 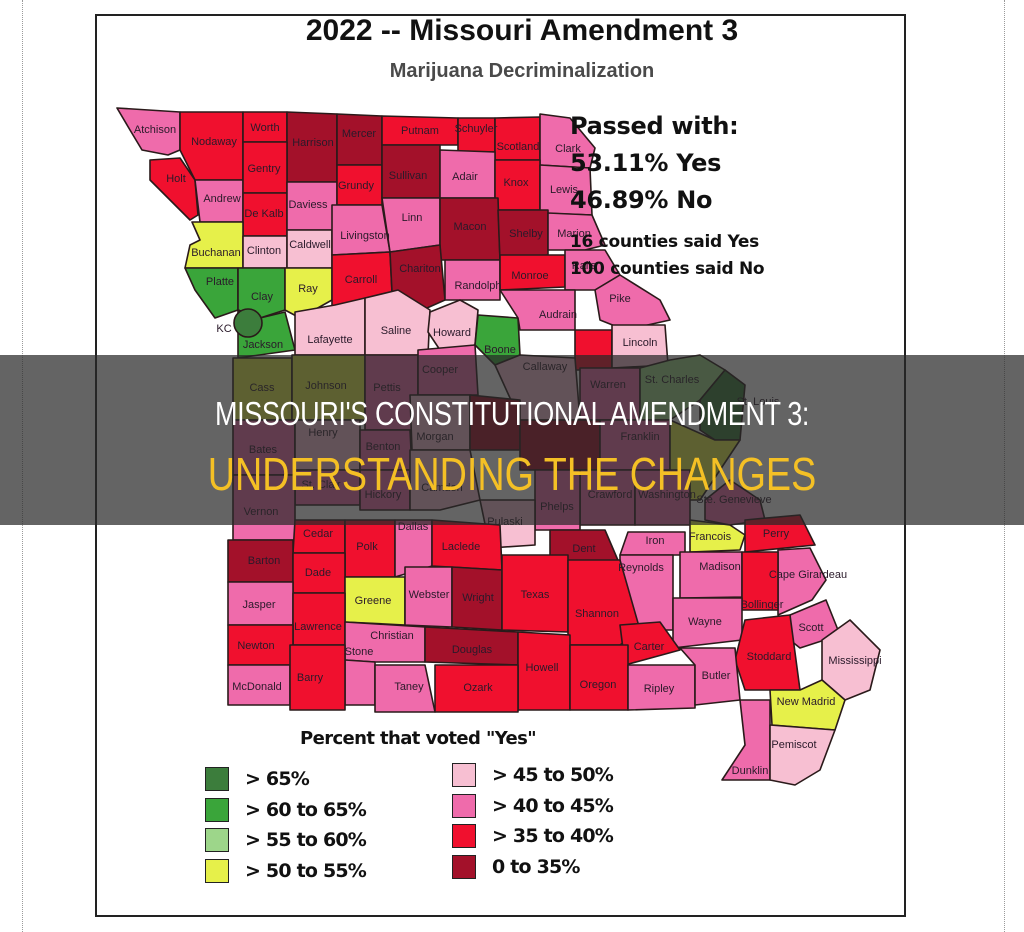 I want to click on svg-text: Clark, so click(x=568, y=149).